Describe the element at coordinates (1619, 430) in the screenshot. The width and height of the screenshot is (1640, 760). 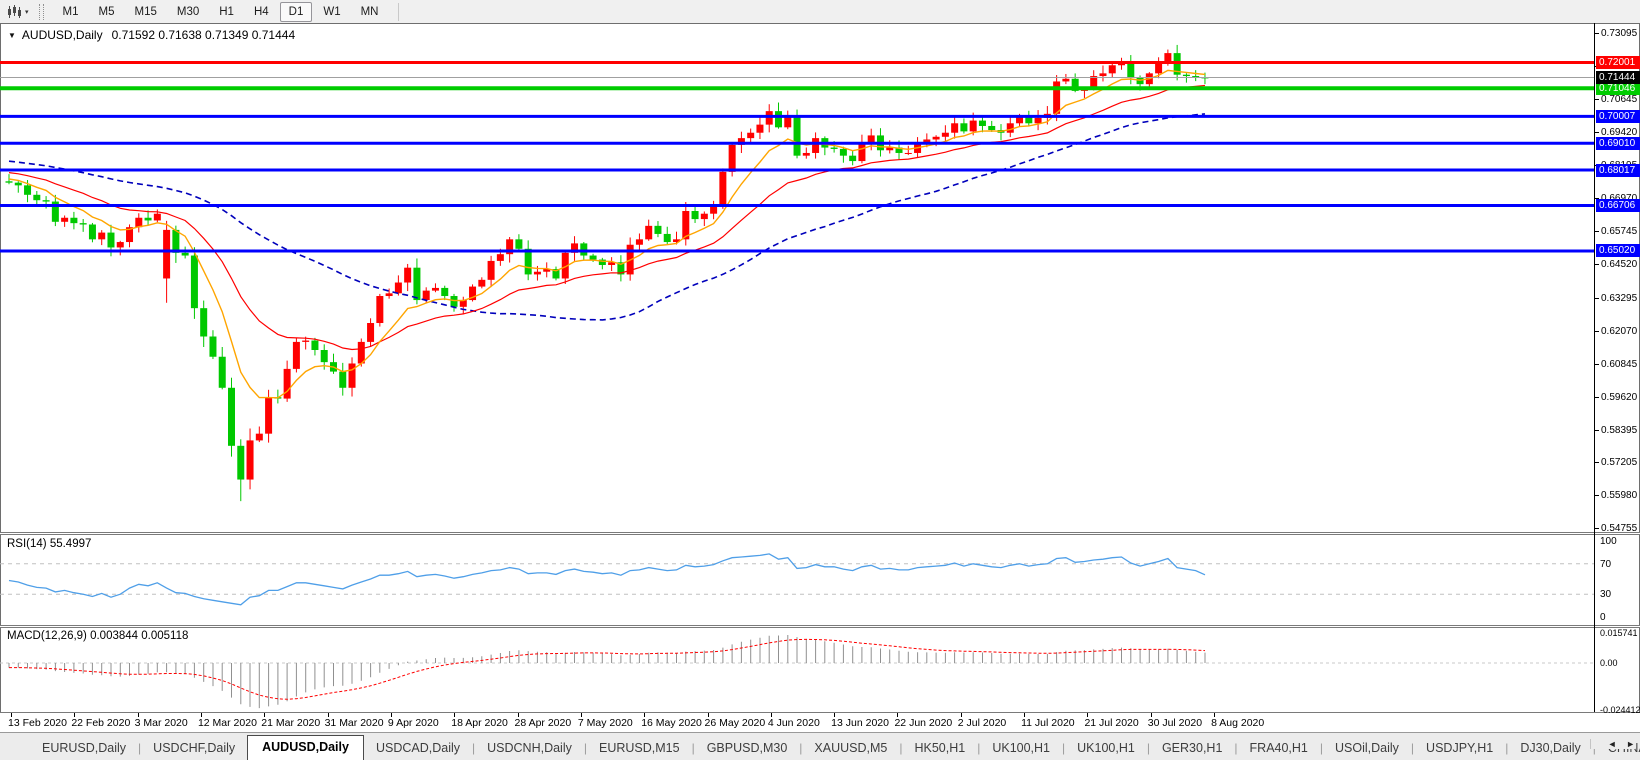
I see `price-tick-label: 0.58395` at that location.